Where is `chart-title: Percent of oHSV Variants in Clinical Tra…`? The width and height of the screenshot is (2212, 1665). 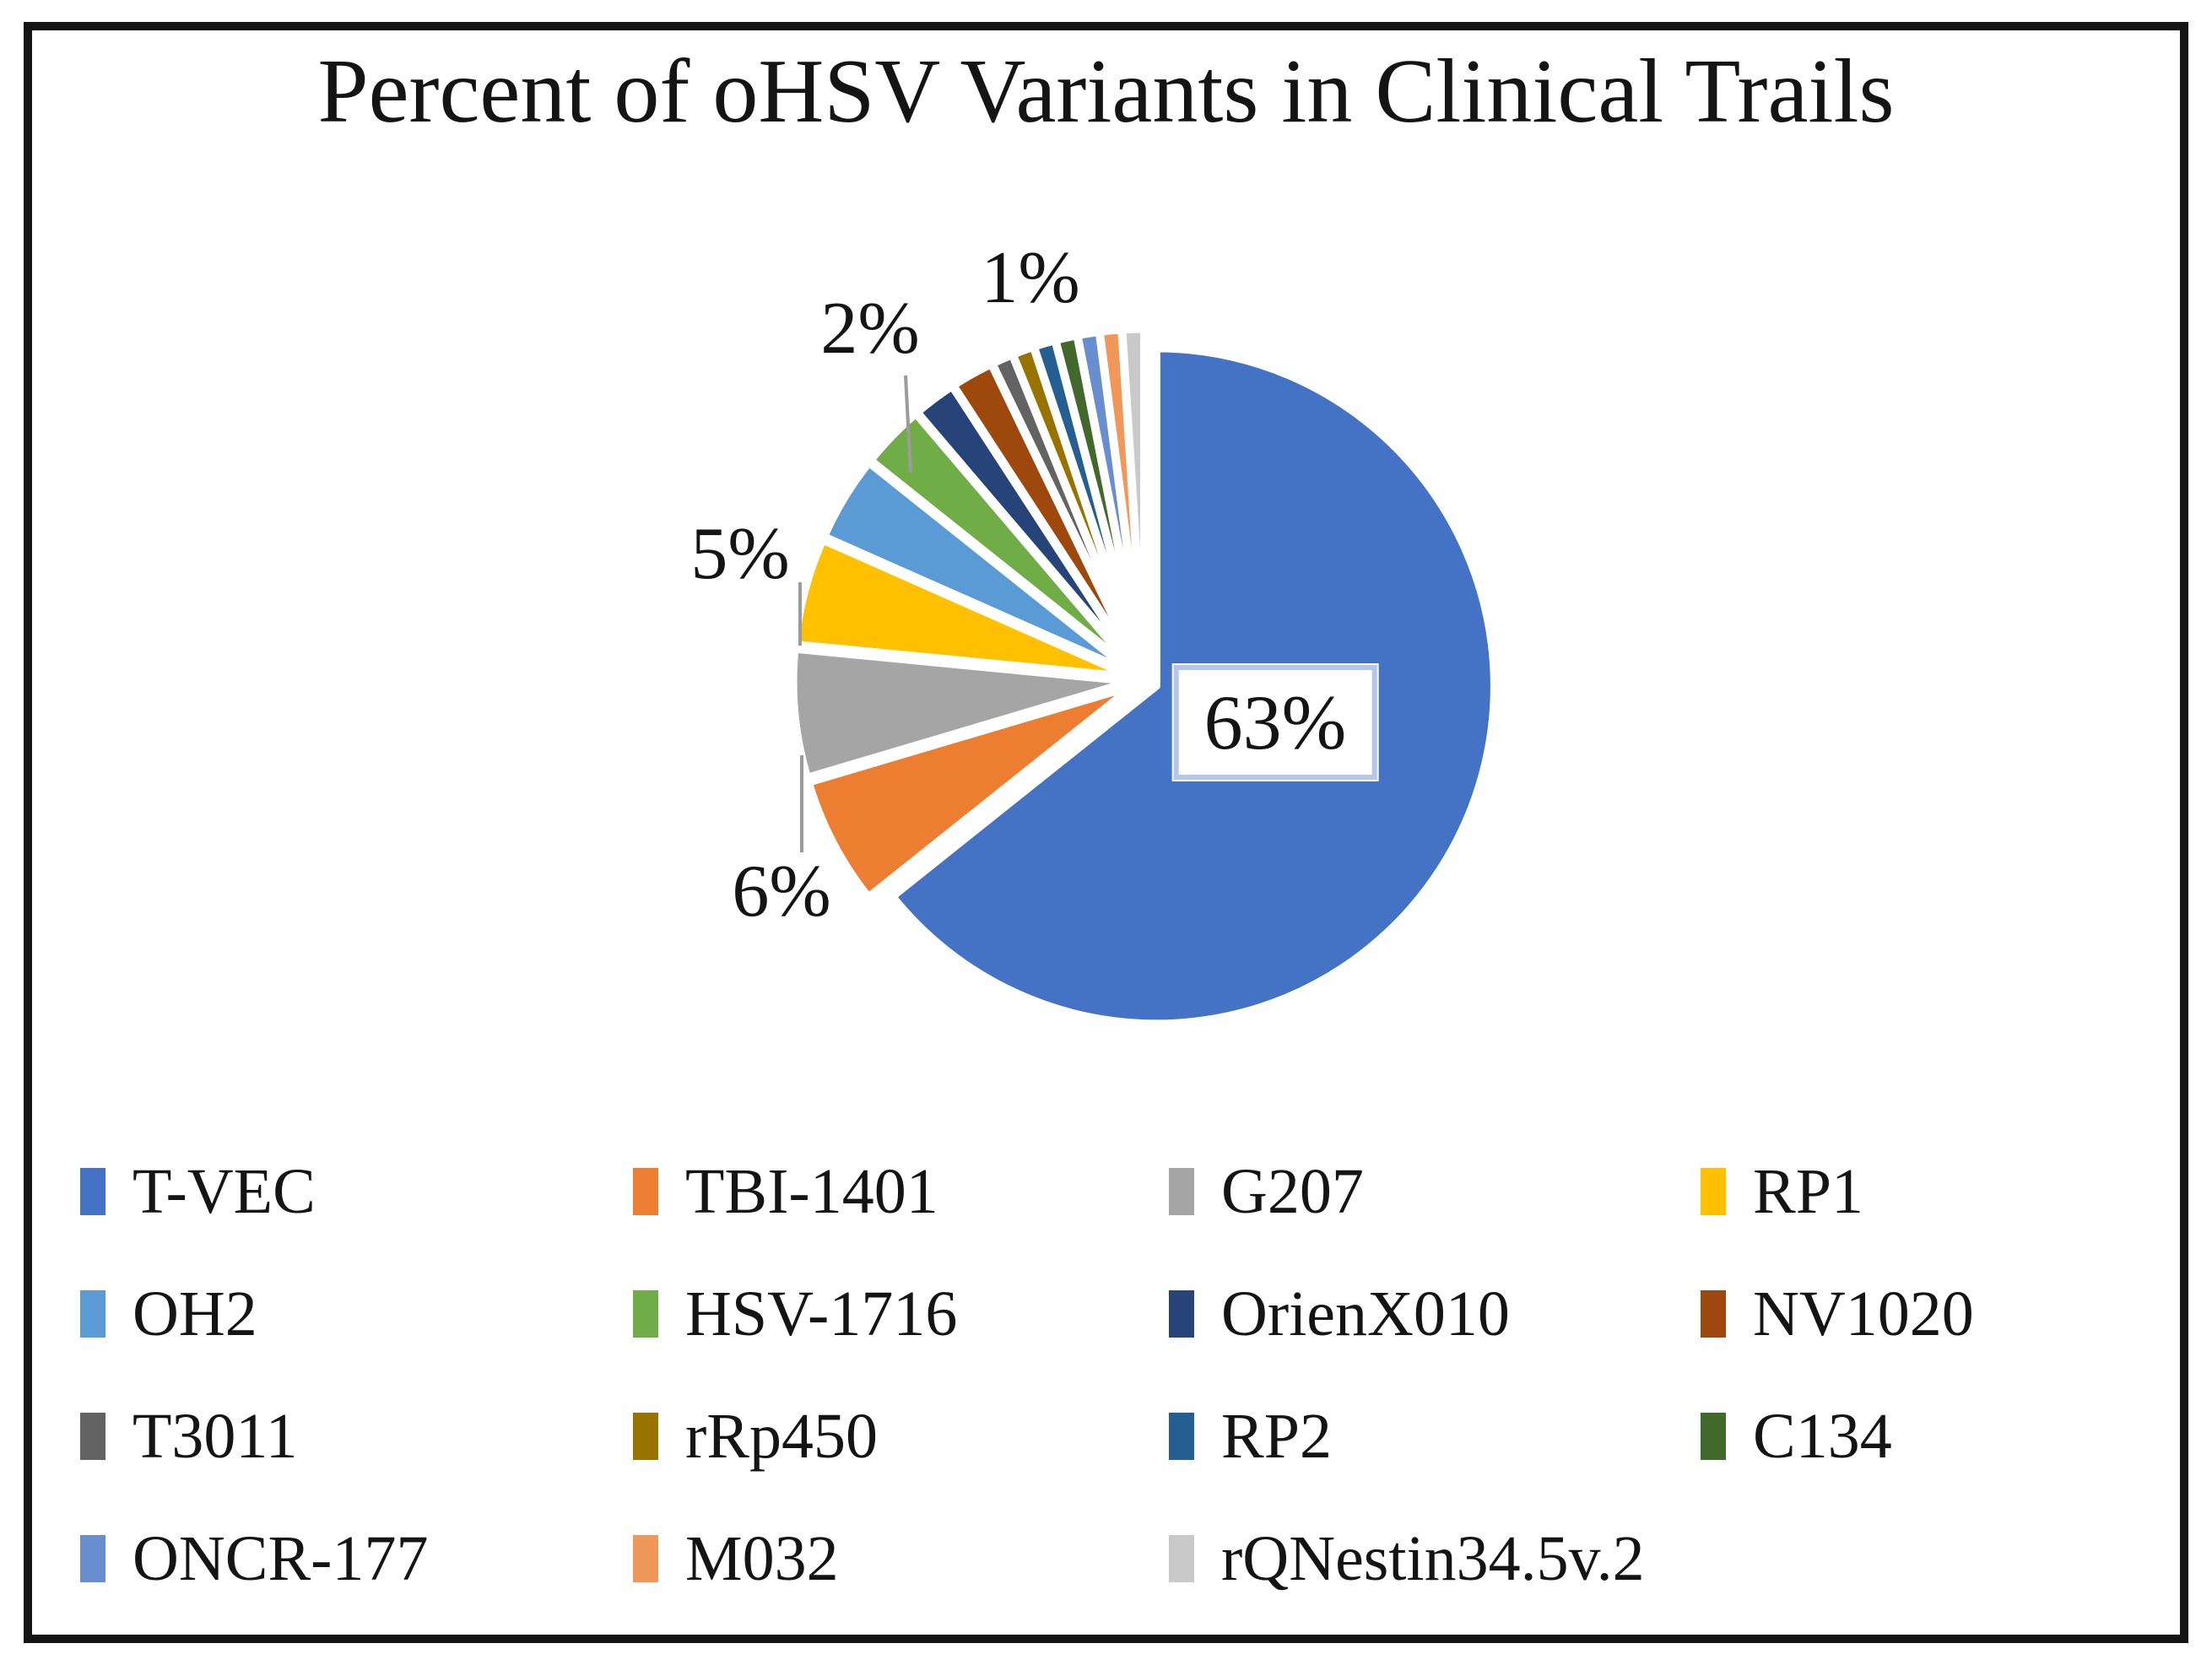 chart-title: Percent of oHSV Variants in Clinical Tra… is located at coordinates (1106, 91).